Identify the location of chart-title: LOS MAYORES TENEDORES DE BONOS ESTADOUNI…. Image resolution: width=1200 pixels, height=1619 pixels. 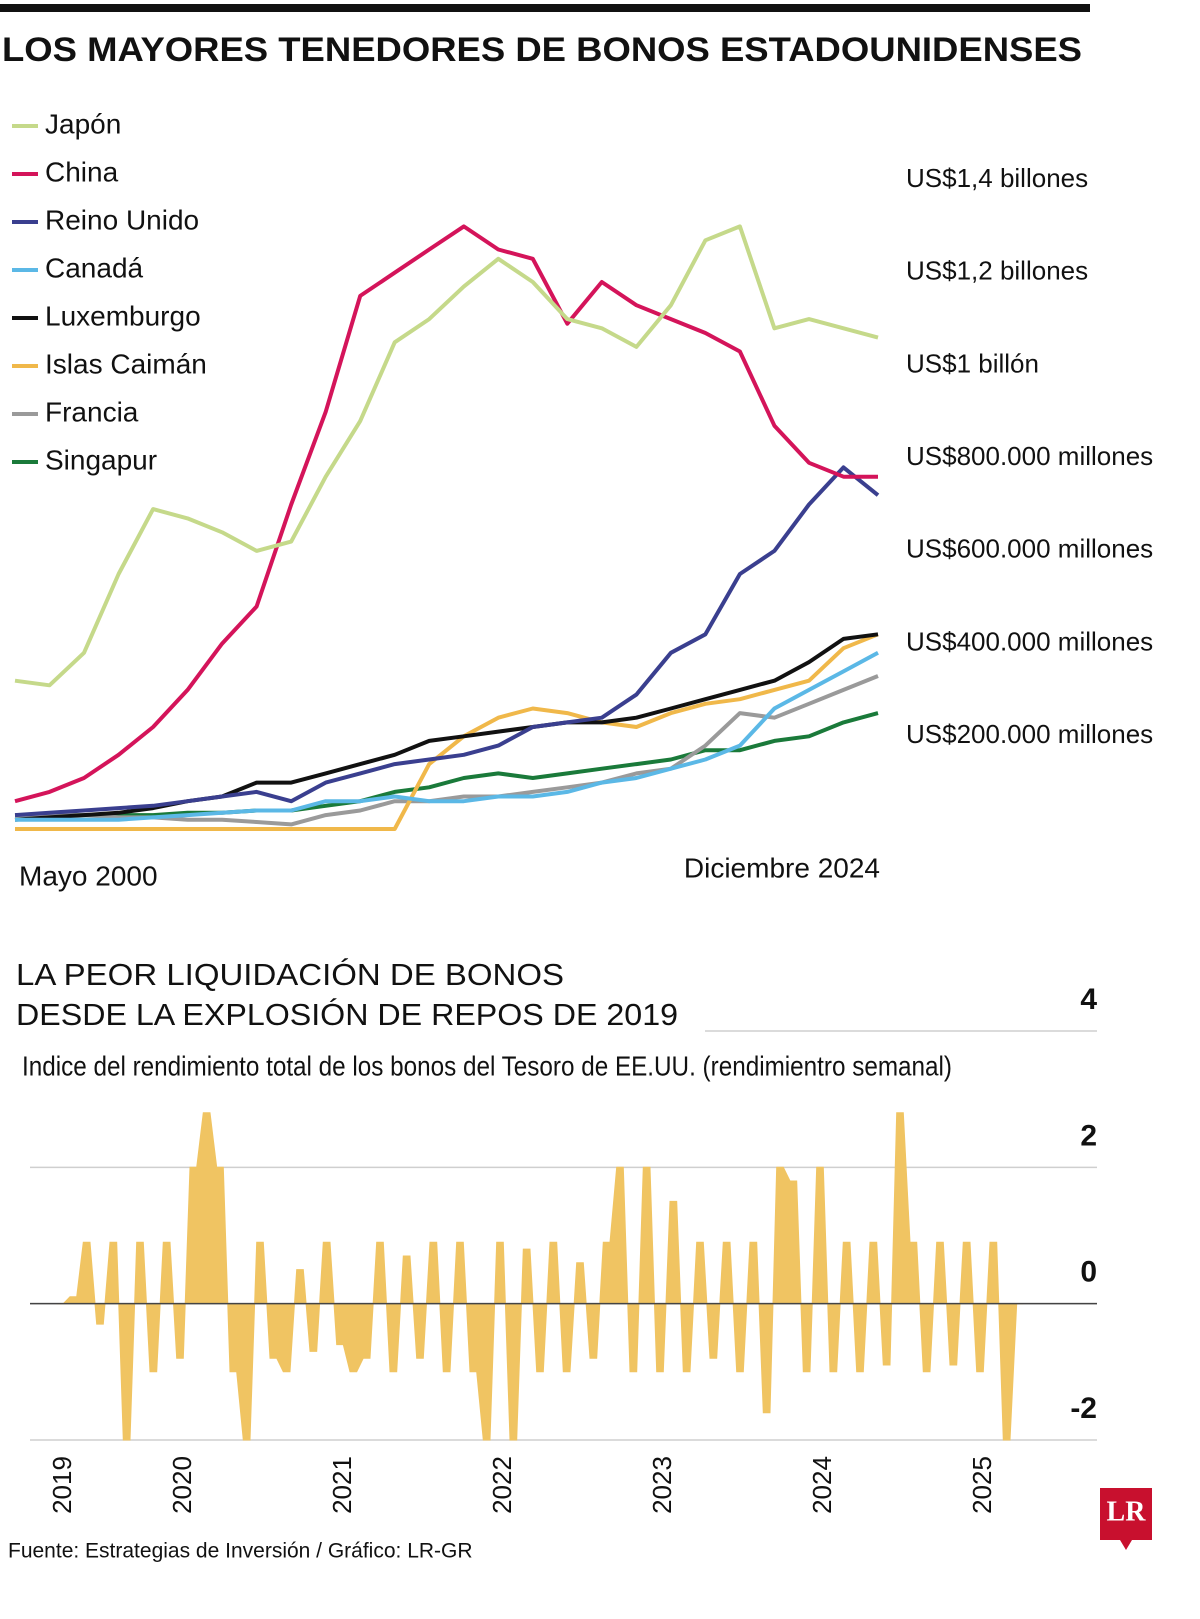
(542, 50).